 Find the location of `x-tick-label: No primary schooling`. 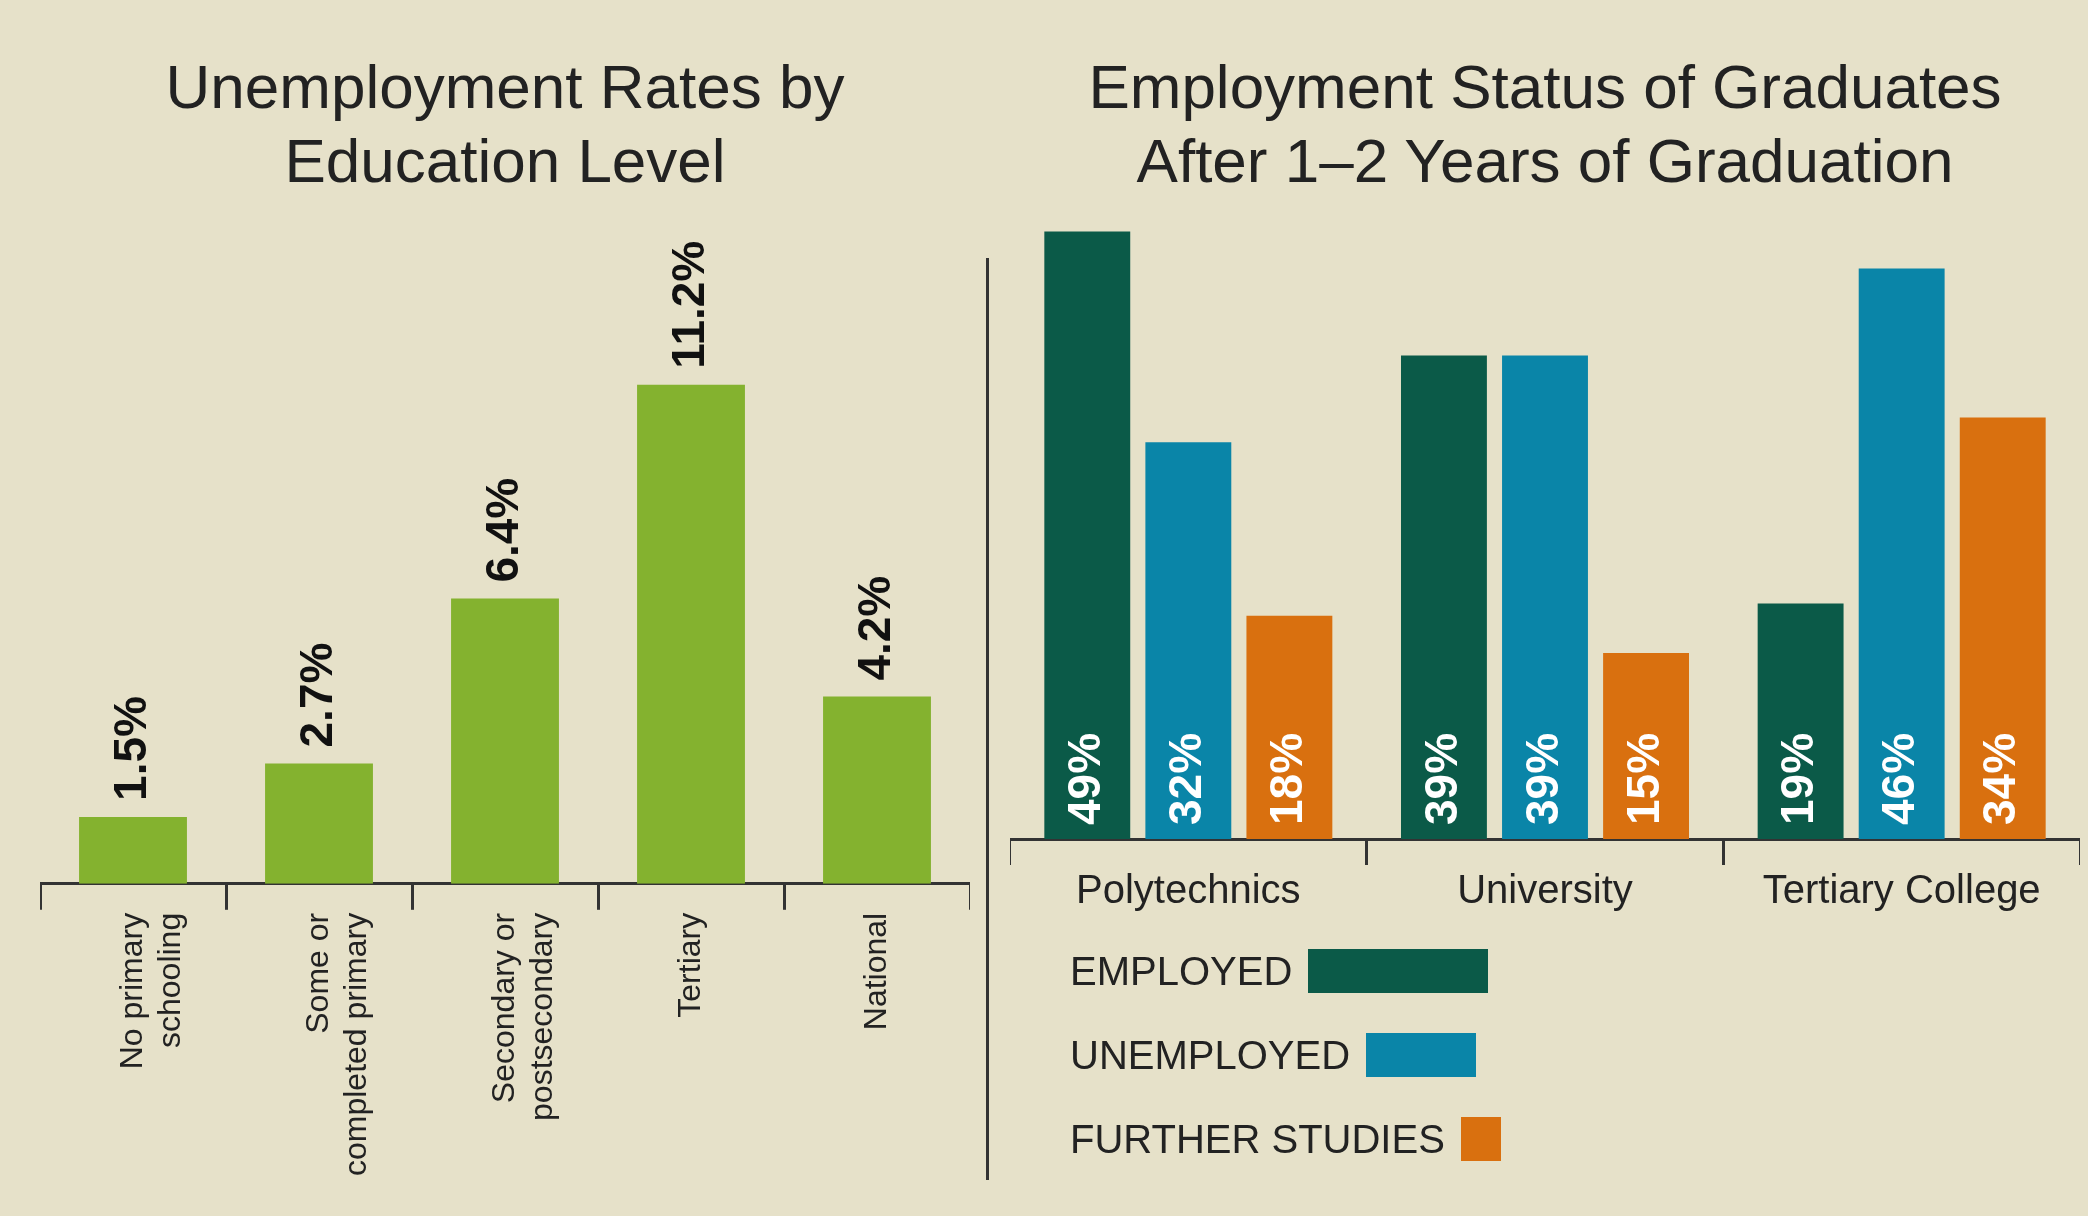

x-tick-label: No primary schooling is located at coordinates (150, 991).